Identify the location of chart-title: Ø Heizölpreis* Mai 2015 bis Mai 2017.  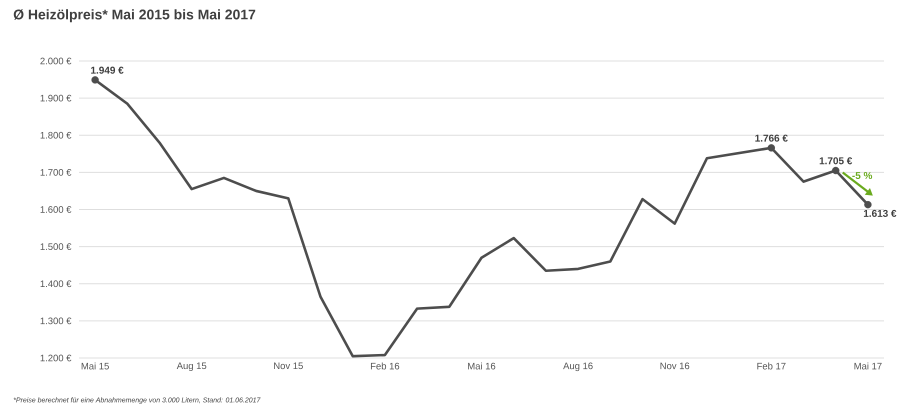
(135, 15).